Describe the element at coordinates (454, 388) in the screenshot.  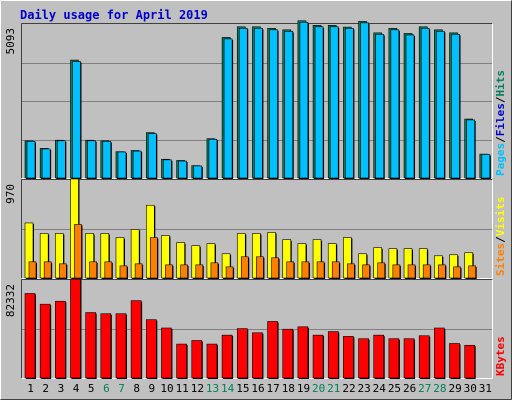
I see `day-label: 29` at that location.